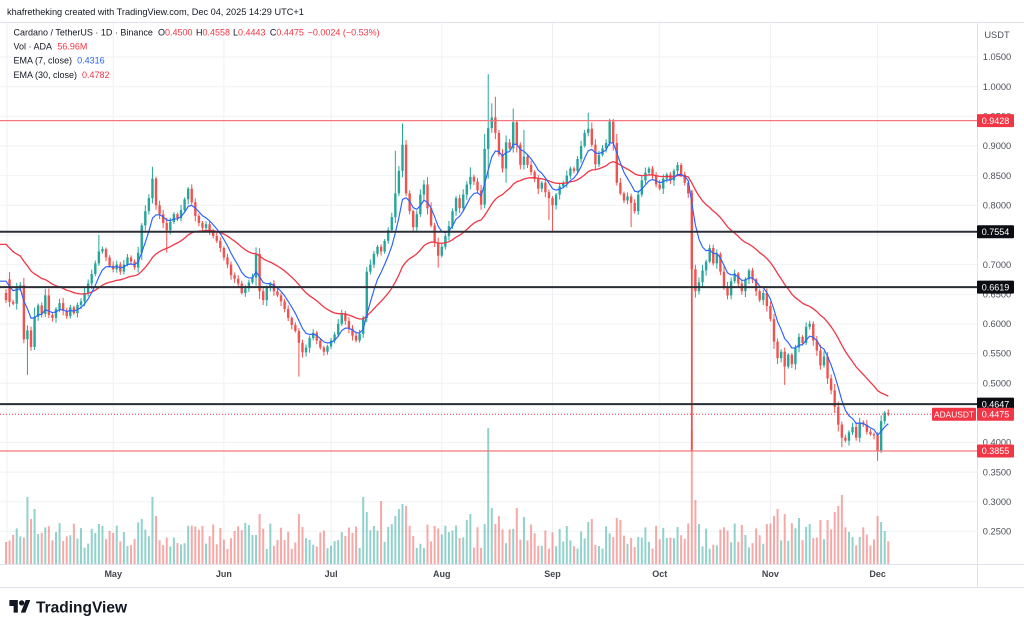 Image resolution: width=1024 pixels, height=634 pixels. Describe the element at coordinates (997, 532) in the screenshot. I see `svg-text: 0.2500` at that location.